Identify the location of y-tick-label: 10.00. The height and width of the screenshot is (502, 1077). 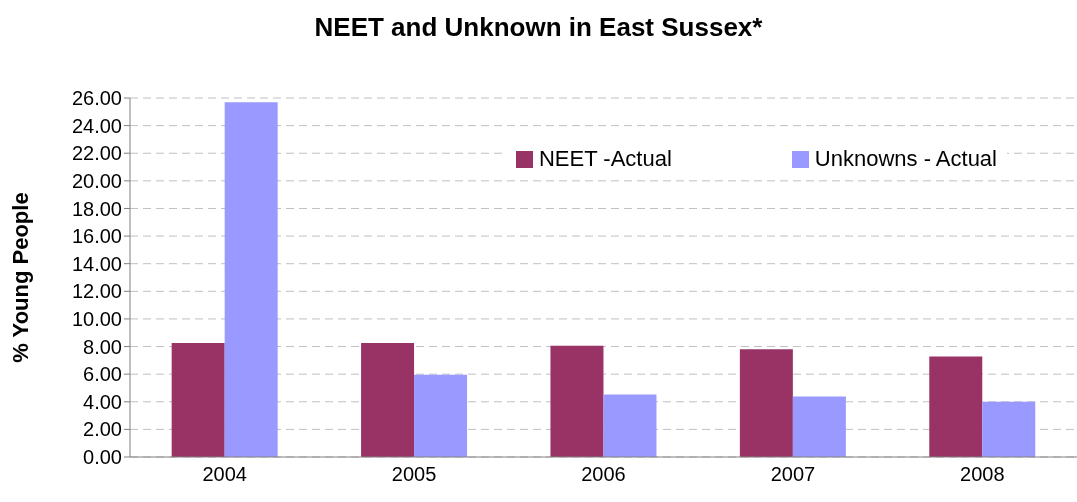
(96, 319).